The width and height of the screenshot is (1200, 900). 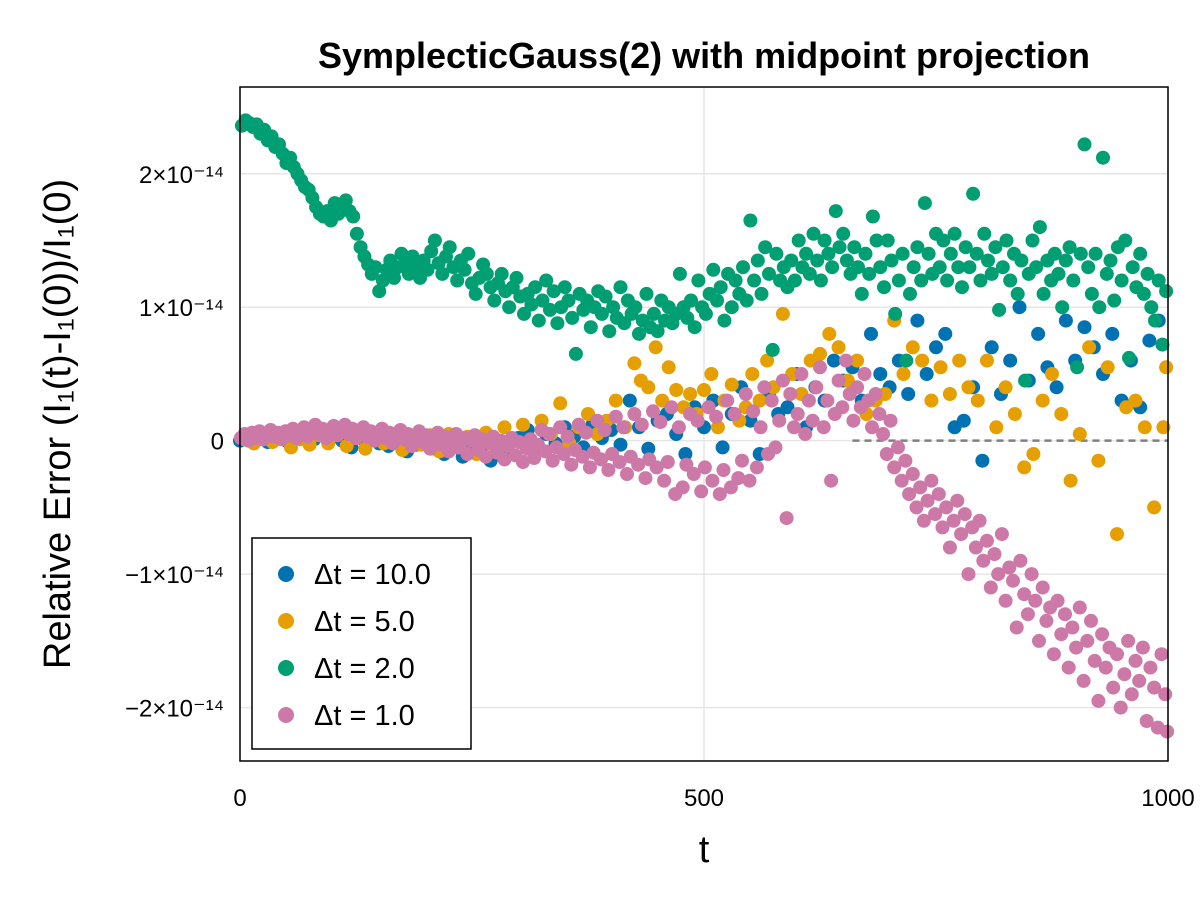 What do you see at coordinates (181, 308) in the screenshot?
I see `y-tick-label: 1×10⁻¹⁴` at bounding box center [181, 308].